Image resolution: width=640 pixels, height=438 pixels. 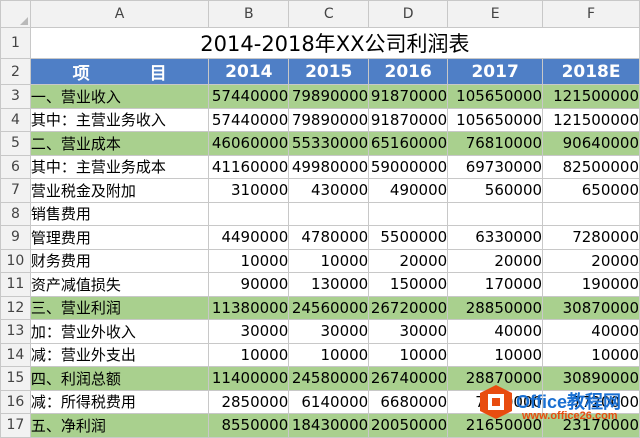 What do you see at coordinates (15, 190) in the screenshot?
I see `row-number: 7` at bounding box center [15, 190].